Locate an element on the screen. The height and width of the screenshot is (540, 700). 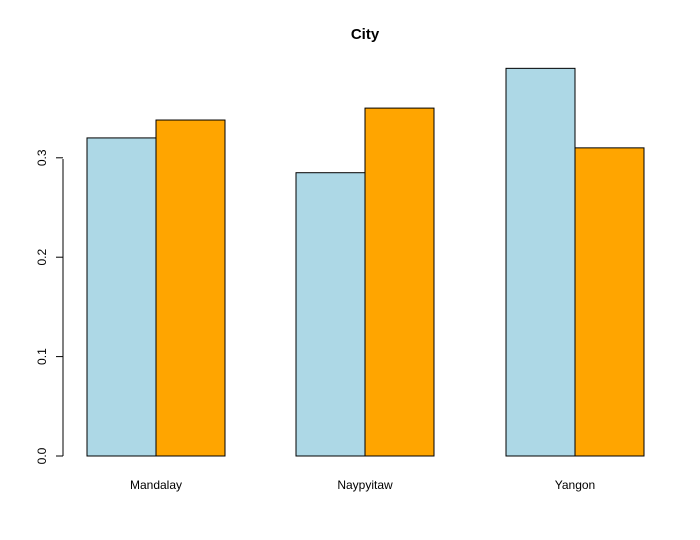
x-category-label: Mandalay is located at coordinates (156, 485).